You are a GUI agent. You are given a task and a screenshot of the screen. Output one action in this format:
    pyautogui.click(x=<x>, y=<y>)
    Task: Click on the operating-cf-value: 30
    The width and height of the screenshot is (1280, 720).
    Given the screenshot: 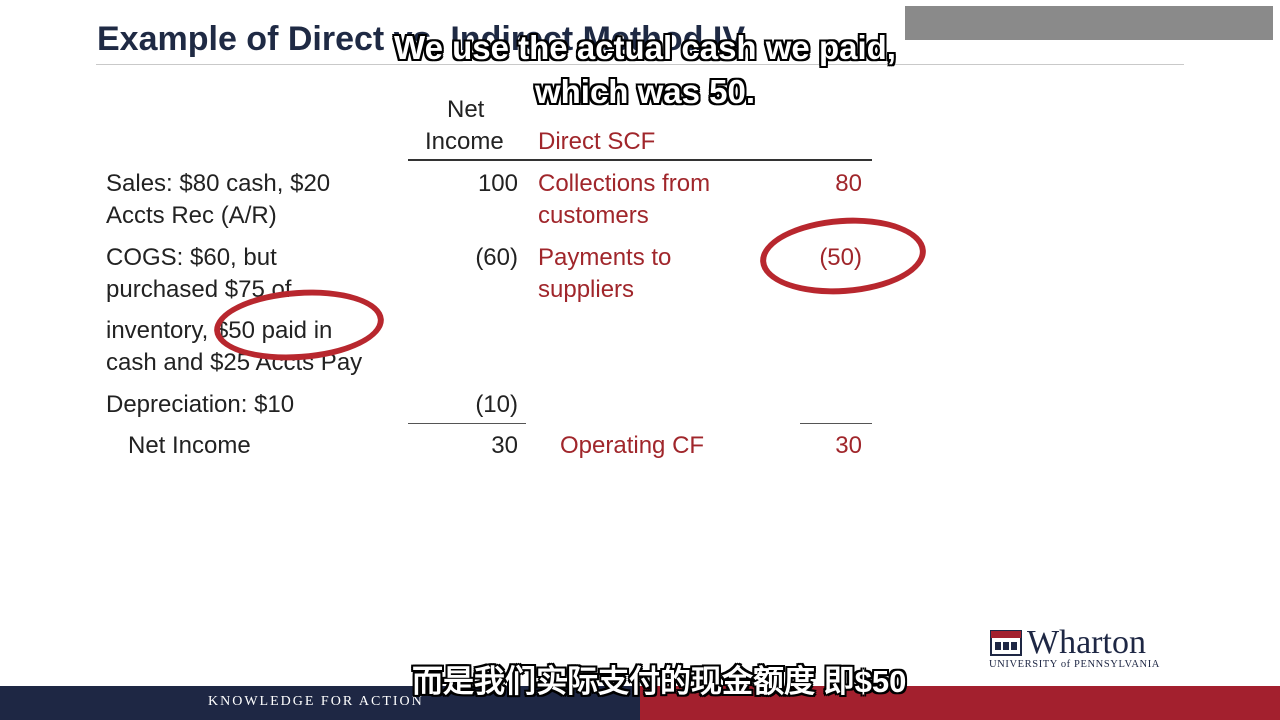 What is the action you would take?
    pyautogui.click(x=848, y=445)
    